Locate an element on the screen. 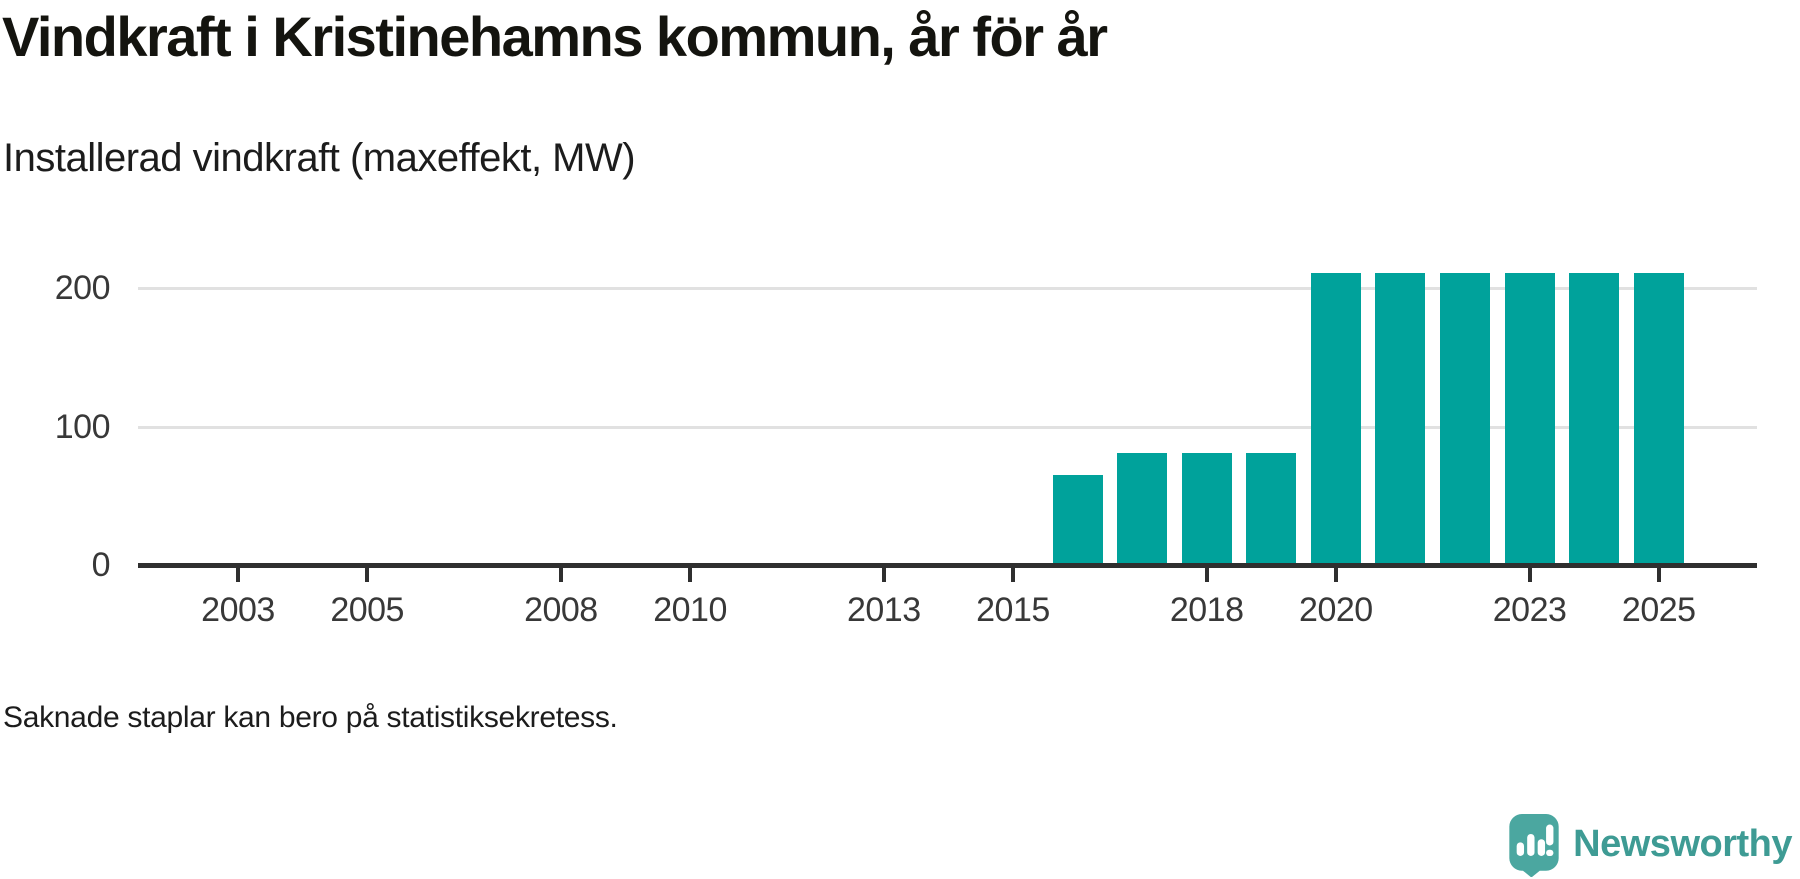 The width and height of the screenshot is (1800, 879). x-tick-mark-2010 is located at coordinates (690, 575).